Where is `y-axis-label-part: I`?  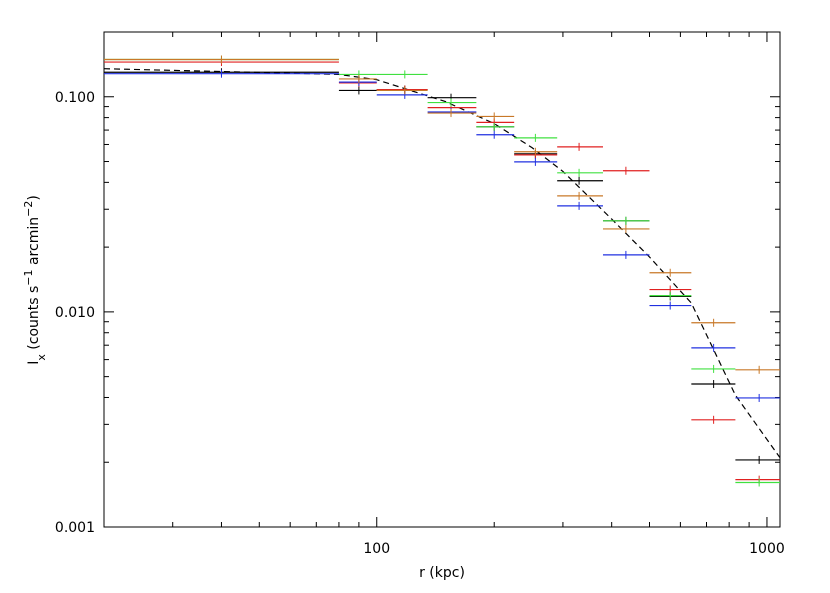 y-axis-label-part: I is located at coordinates (34, 363).